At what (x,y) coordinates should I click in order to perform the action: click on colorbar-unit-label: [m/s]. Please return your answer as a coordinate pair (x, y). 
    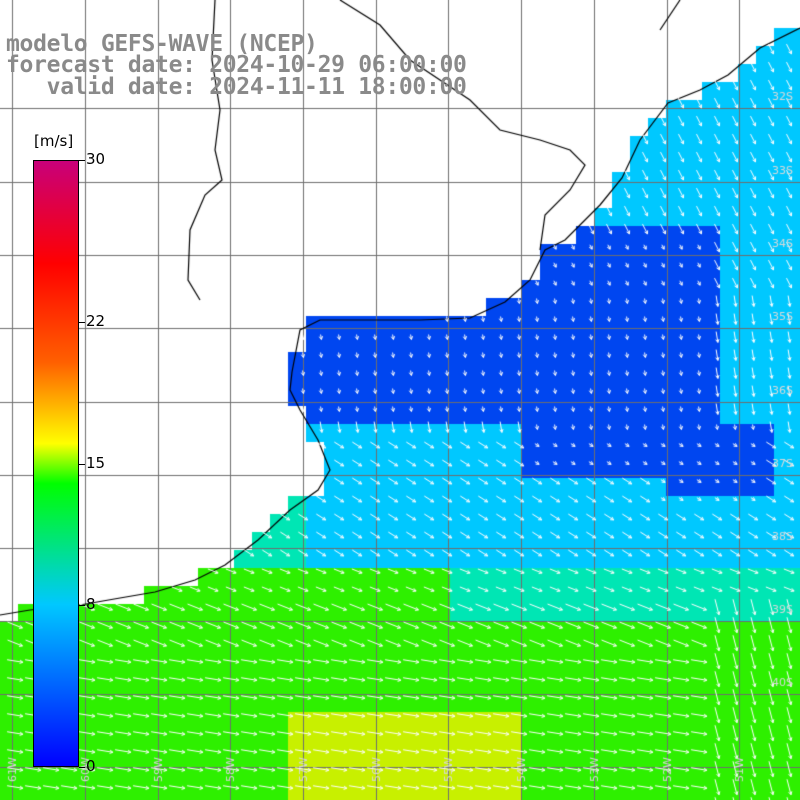
    Looking at the image, I should click on (54, 141).